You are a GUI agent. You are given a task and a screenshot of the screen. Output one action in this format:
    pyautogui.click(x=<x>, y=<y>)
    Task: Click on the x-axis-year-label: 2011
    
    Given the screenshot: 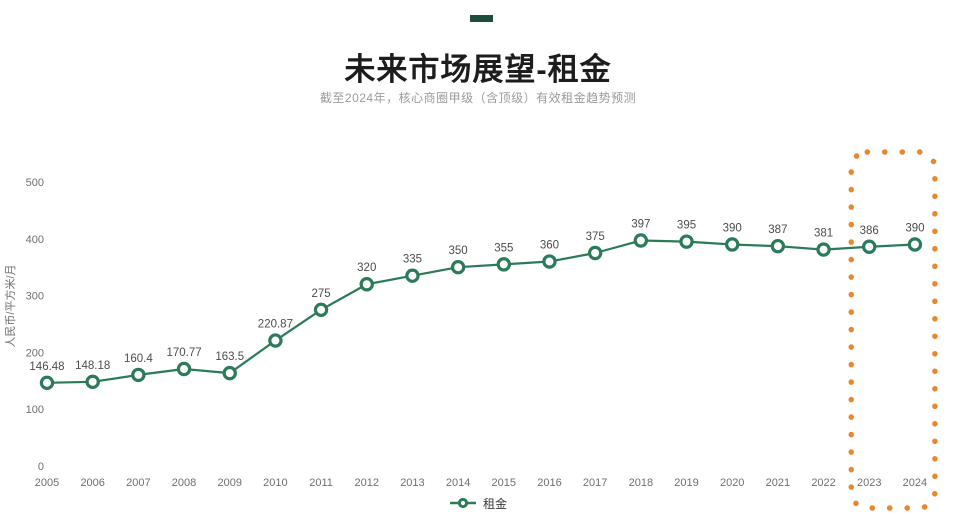 What is the action you would take?
    pyautogui.click(x=321, y=483)
    